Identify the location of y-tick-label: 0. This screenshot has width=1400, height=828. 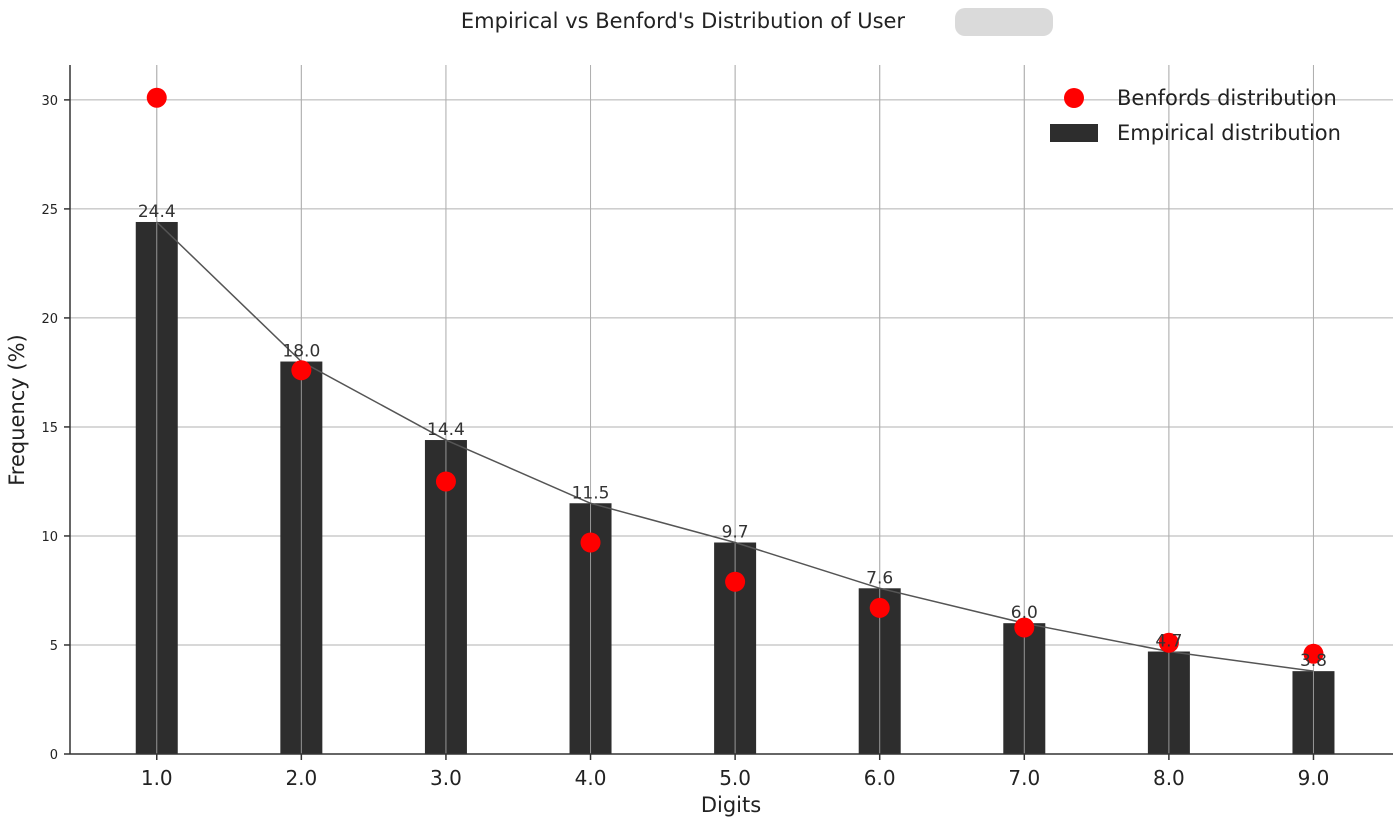
(54, 755).